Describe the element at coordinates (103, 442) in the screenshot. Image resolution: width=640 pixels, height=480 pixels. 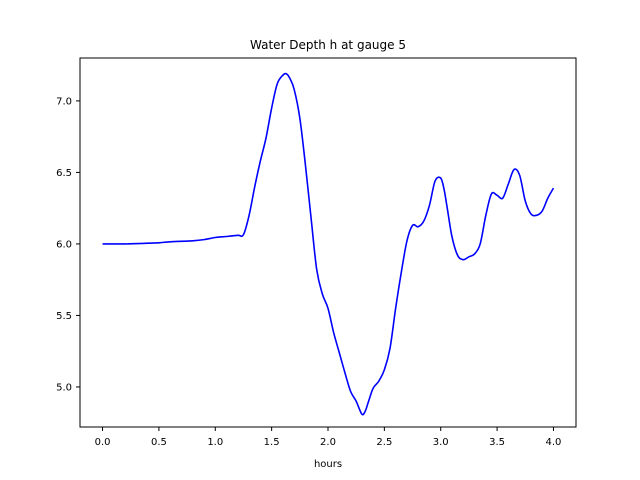
I see `x-tick-label: 0.0` at that location.